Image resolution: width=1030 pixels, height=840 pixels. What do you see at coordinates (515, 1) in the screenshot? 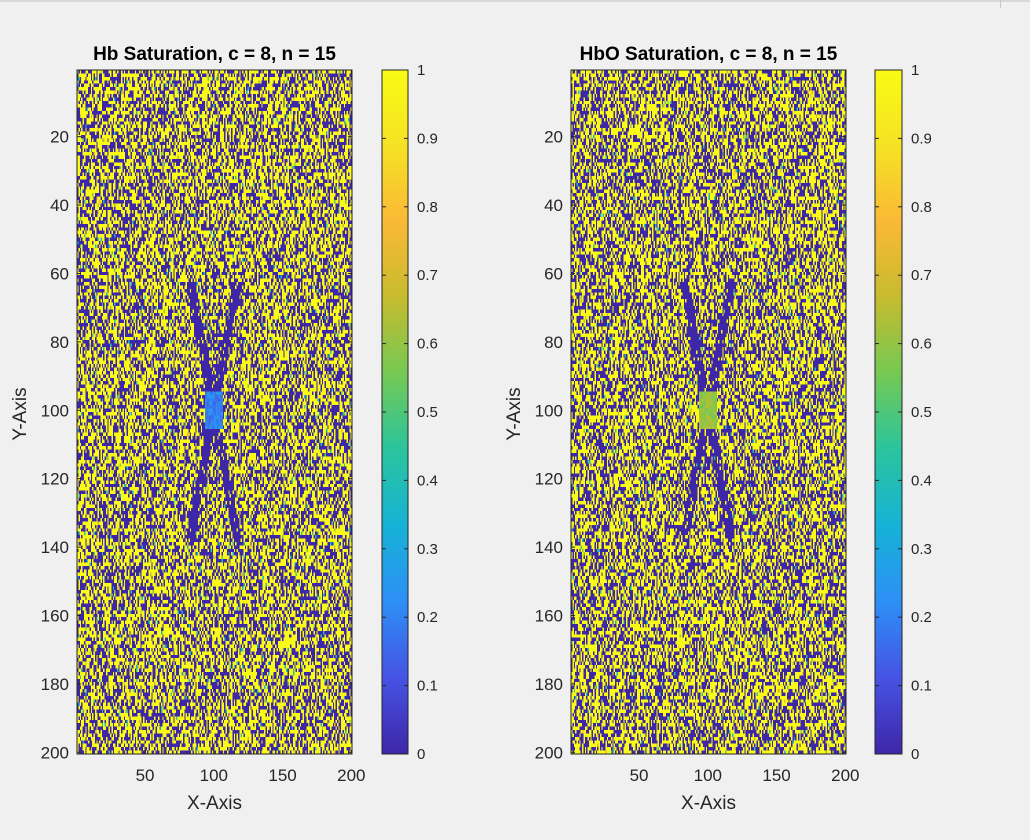
I see `window-top-border` at bounding box center [515, 1].